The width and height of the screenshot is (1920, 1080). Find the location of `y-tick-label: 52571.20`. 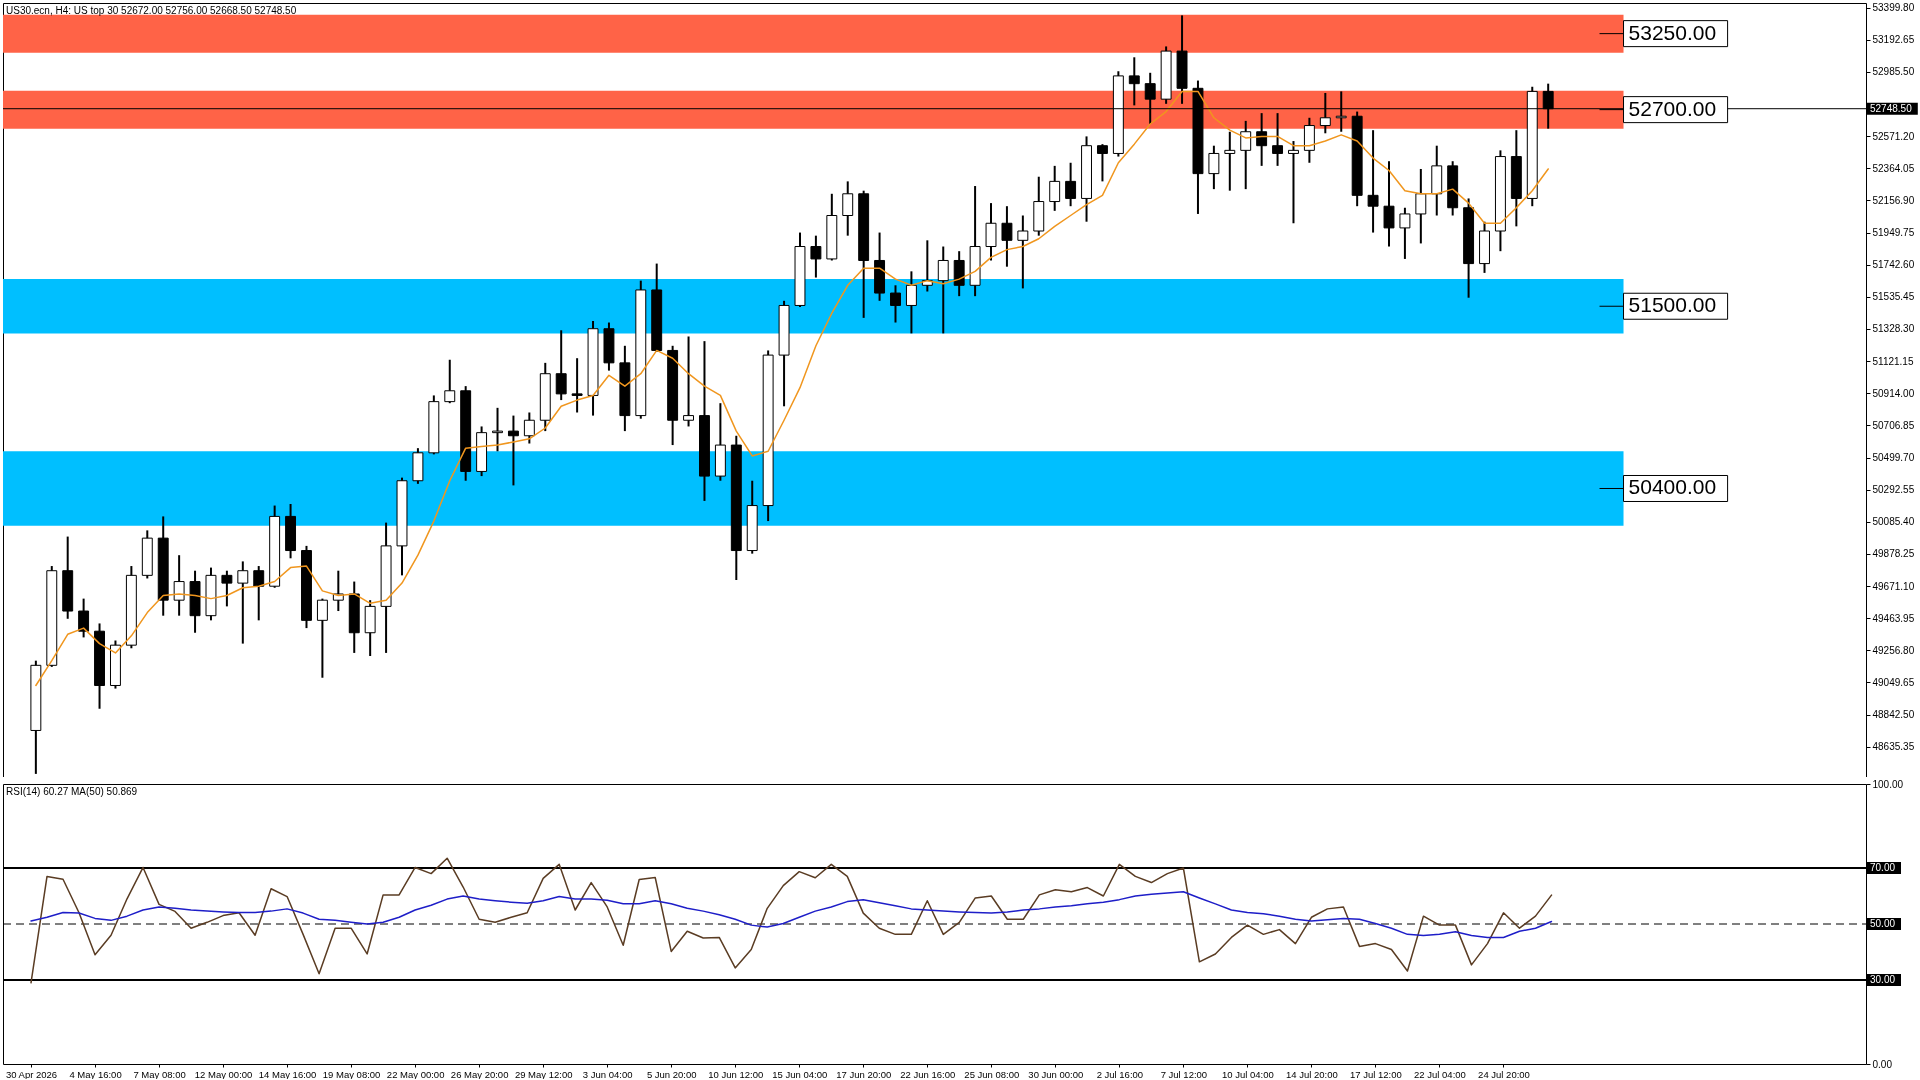

y-tick-label: 52571.20 is located at coordinates (1893, 136).